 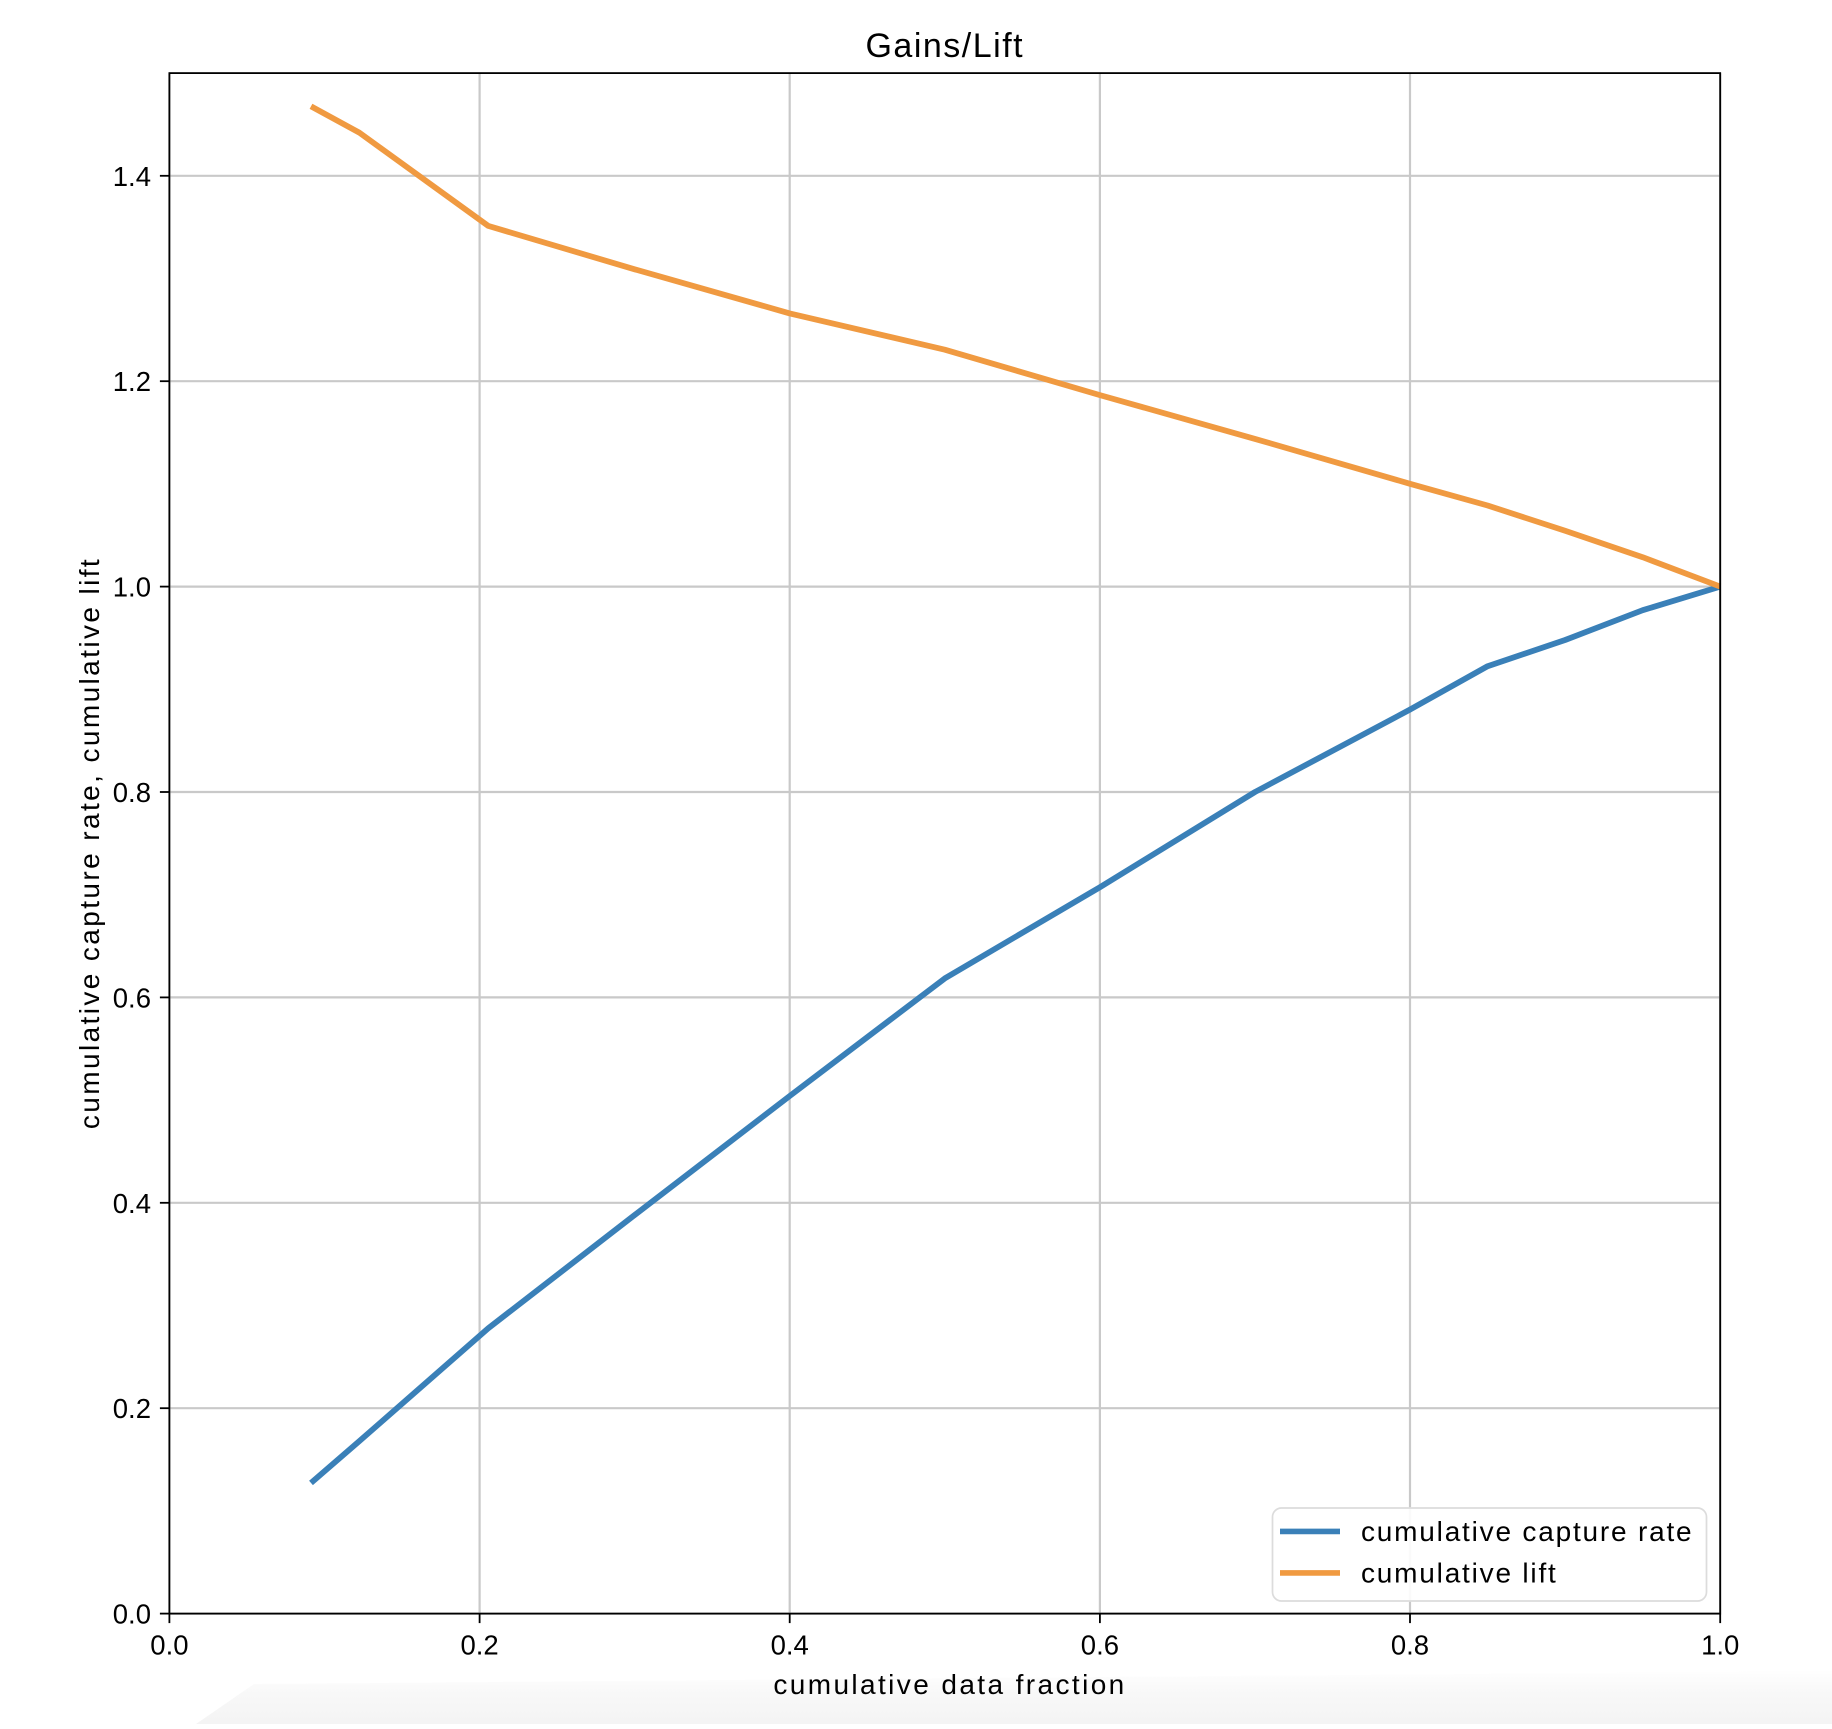 What do you see at coordinates (1459, 1572) in the screenshot?
I see `svg-text: cumulative lift` at bounding box center [1459, 1572].